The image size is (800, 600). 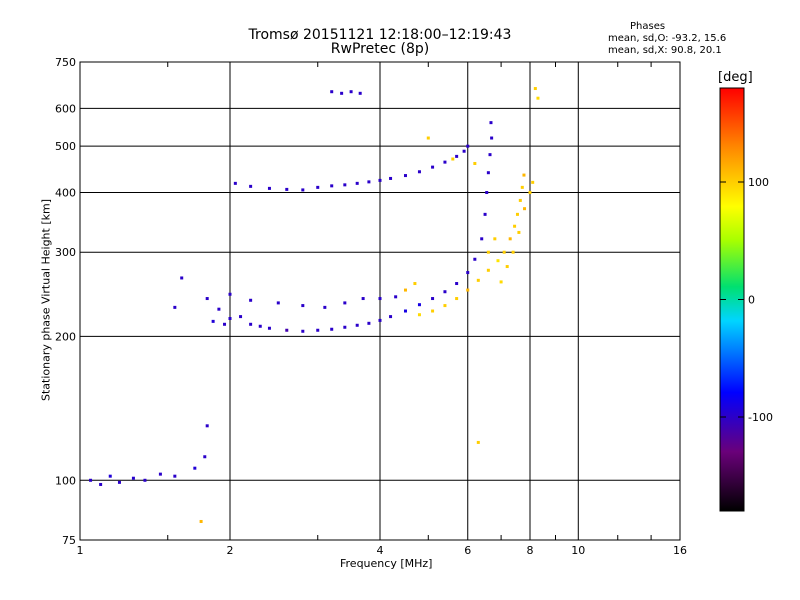 I want to click on y-tick-label: 75, so click(x=69, y=540).